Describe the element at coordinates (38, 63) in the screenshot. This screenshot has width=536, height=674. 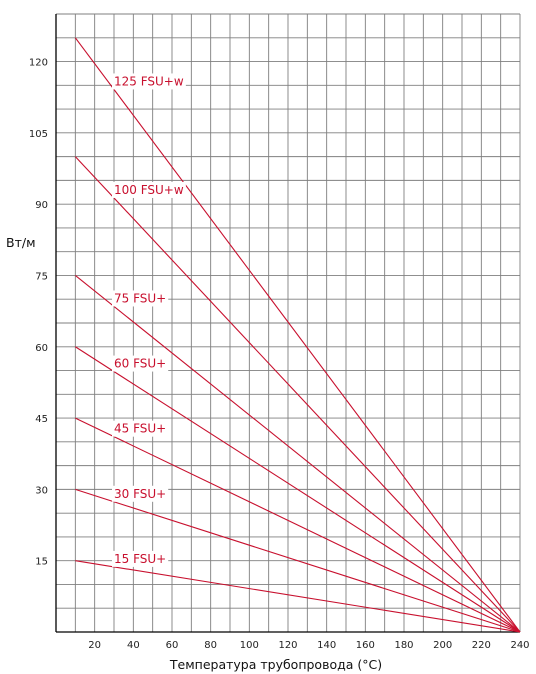
I see `y-tick-label: 120` at that location.